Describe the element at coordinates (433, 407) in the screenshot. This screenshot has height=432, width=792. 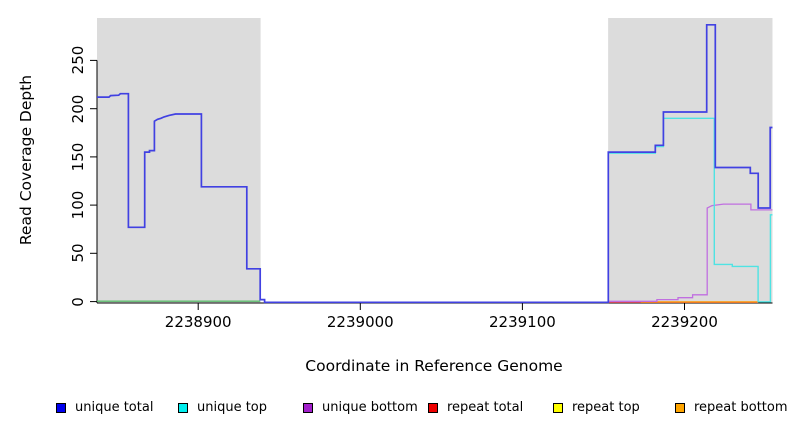
I see `legend-swatch-repeat-total` at that location.